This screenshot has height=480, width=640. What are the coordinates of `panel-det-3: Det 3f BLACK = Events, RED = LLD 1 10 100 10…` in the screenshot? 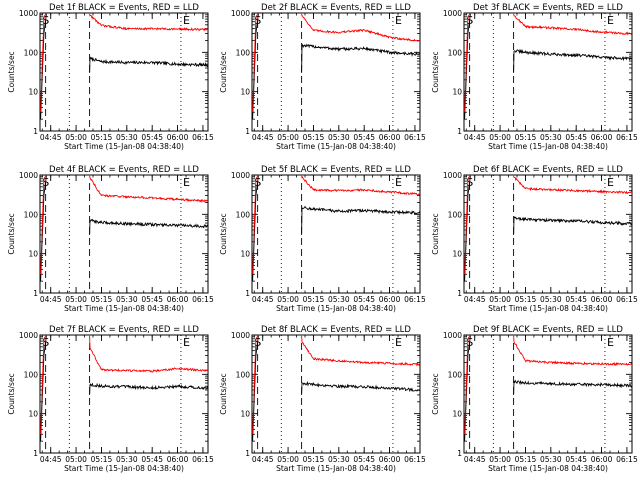 It's located at (534, 77).